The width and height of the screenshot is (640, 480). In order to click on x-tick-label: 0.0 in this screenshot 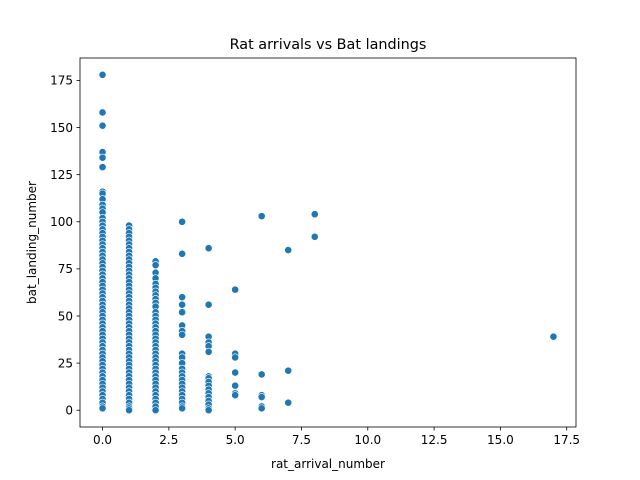, I will do `click(102, 440)`.